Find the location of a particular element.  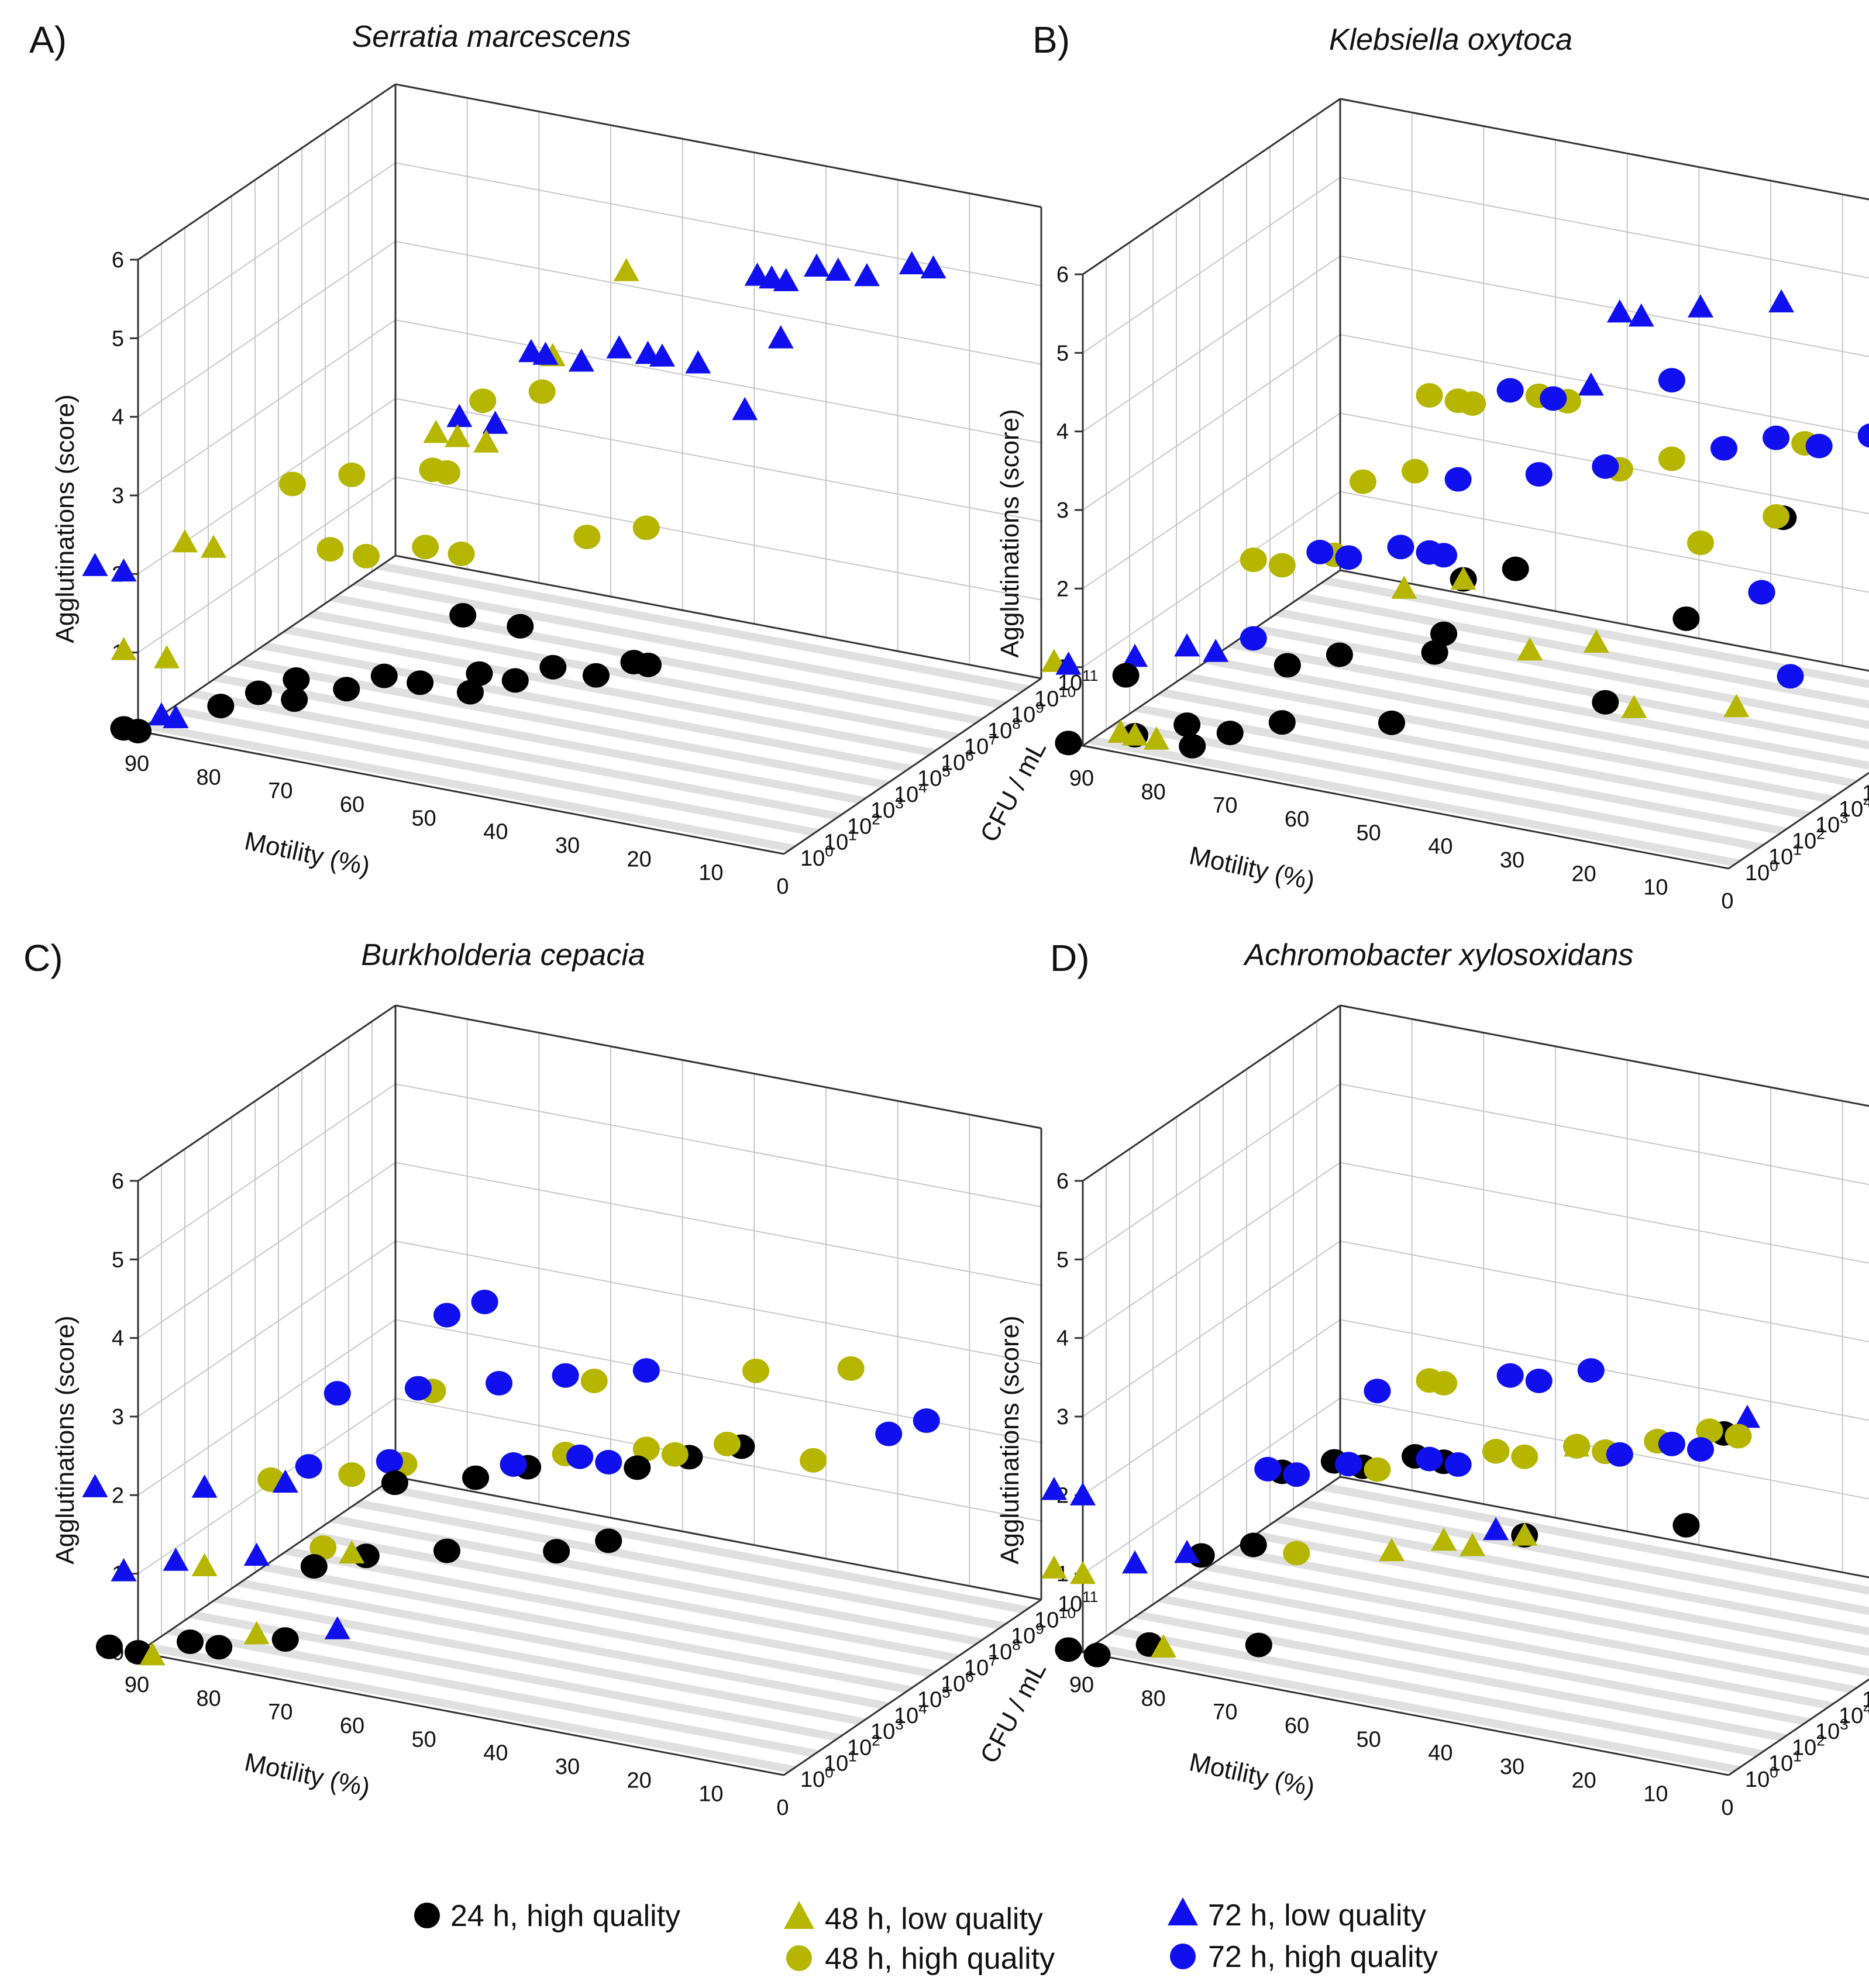

p0-point-48-h-low-quality is located at coordinates (486, 441).